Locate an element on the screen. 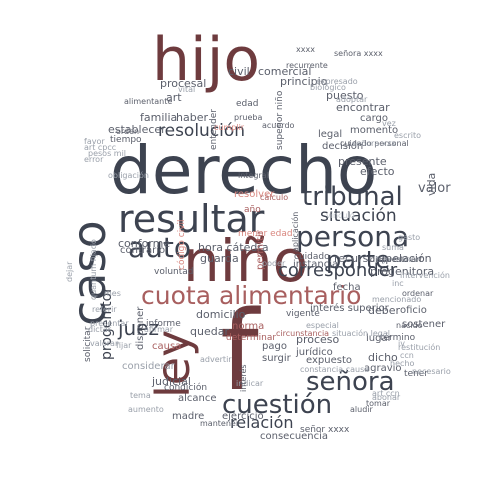 This screenshot has width=504, height=504. word-cloud-word: tema is located at coordinates (140, 395).